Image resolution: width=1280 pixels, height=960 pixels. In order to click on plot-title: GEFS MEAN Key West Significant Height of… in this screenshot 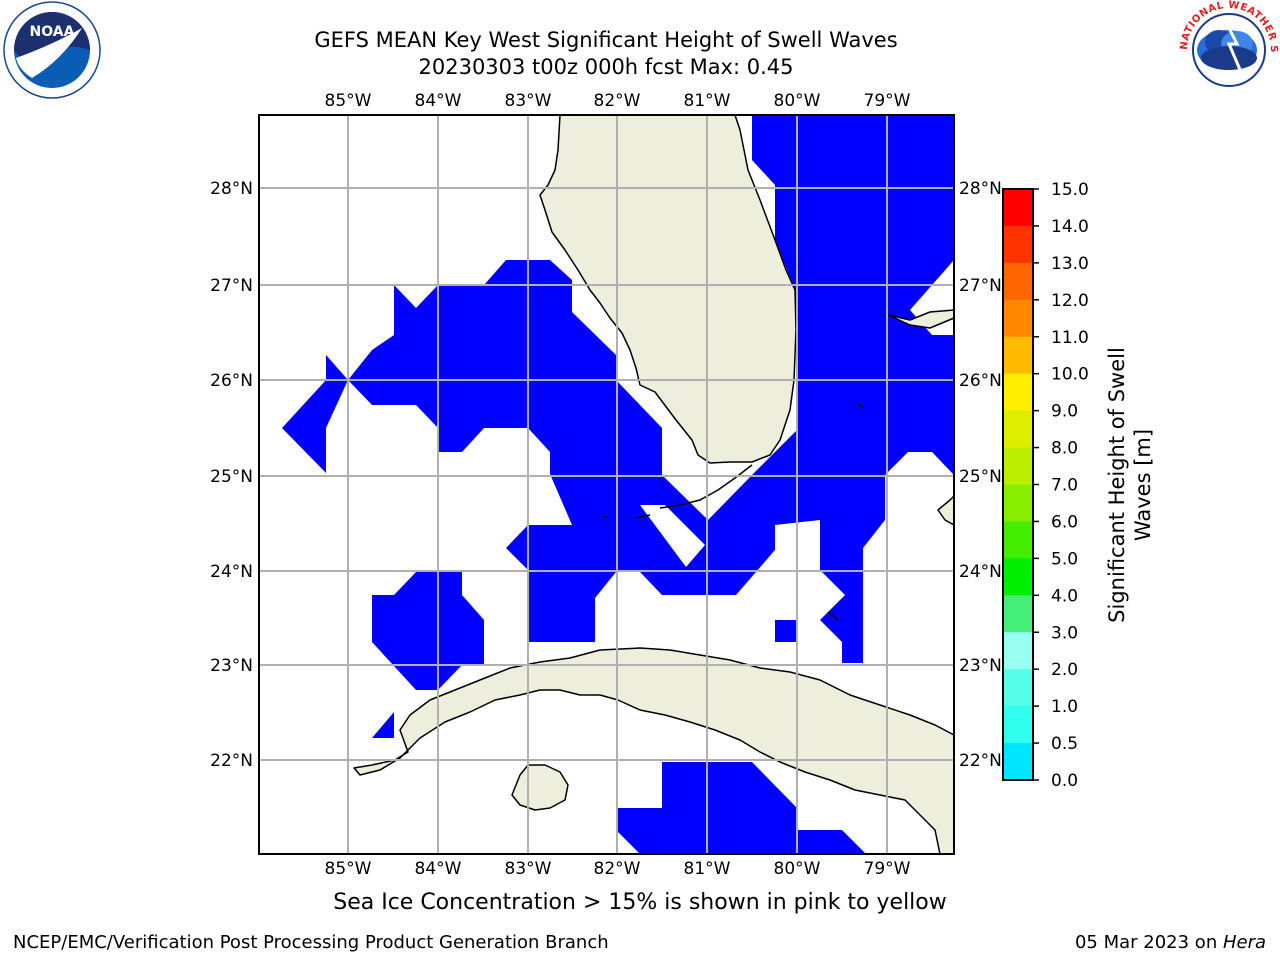, I will do `click(606, 40)`.